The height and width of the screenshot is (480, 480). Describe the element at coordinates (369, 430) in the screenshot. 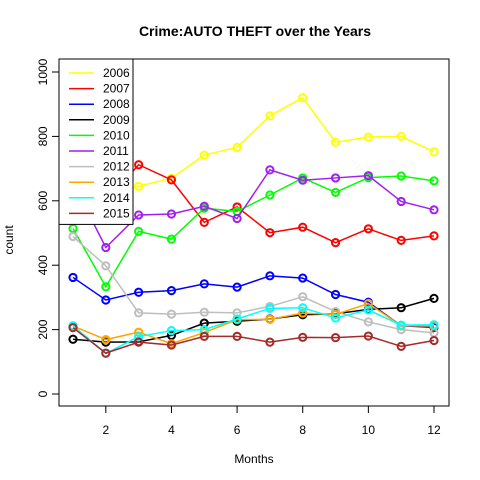

I see `x-tick-label: 10` at that location.